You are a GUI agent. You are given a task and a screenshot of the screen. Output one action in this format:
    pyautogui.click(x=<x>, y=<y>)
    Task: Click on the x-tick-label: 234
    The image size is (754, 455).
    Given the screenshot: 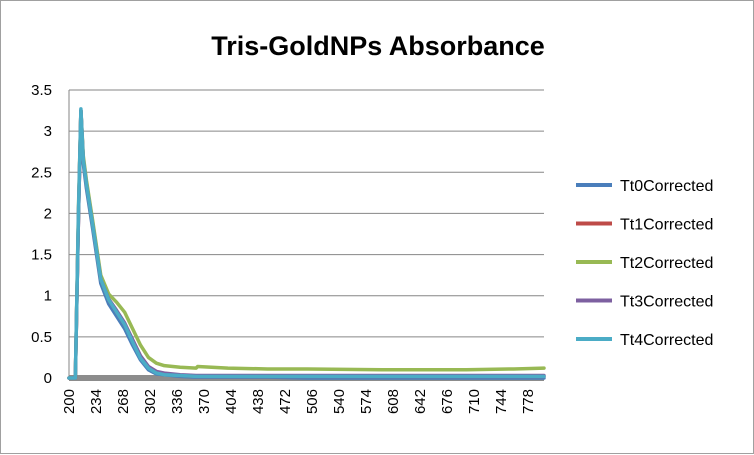 What is the action you would take?
    pyautogui.click(x=96, y=401)
    